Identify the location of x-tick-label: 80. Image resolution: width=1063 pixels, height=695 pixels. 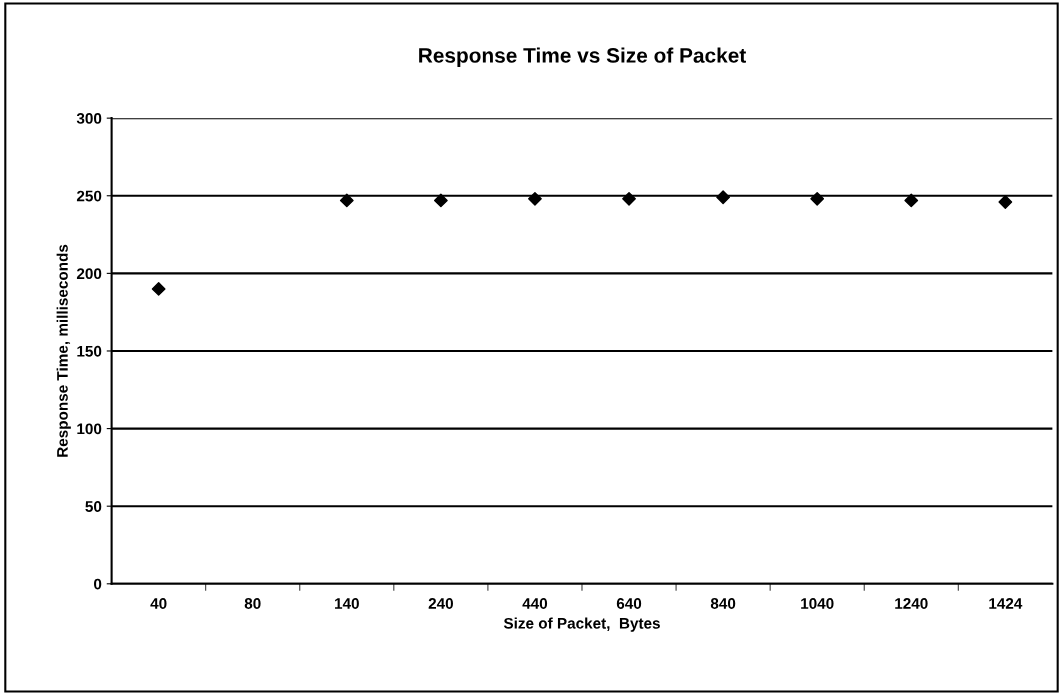
(252, 603).